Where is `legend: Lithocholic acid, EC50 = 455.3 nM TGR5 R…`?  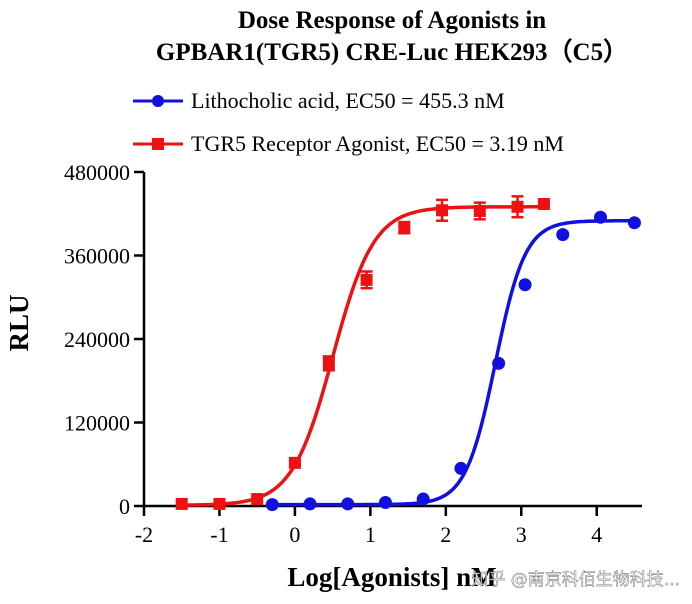 legend: Lithocholic acid, EC50 = 455.3 nM TGR5 R… is located at coordinates (348, 122).